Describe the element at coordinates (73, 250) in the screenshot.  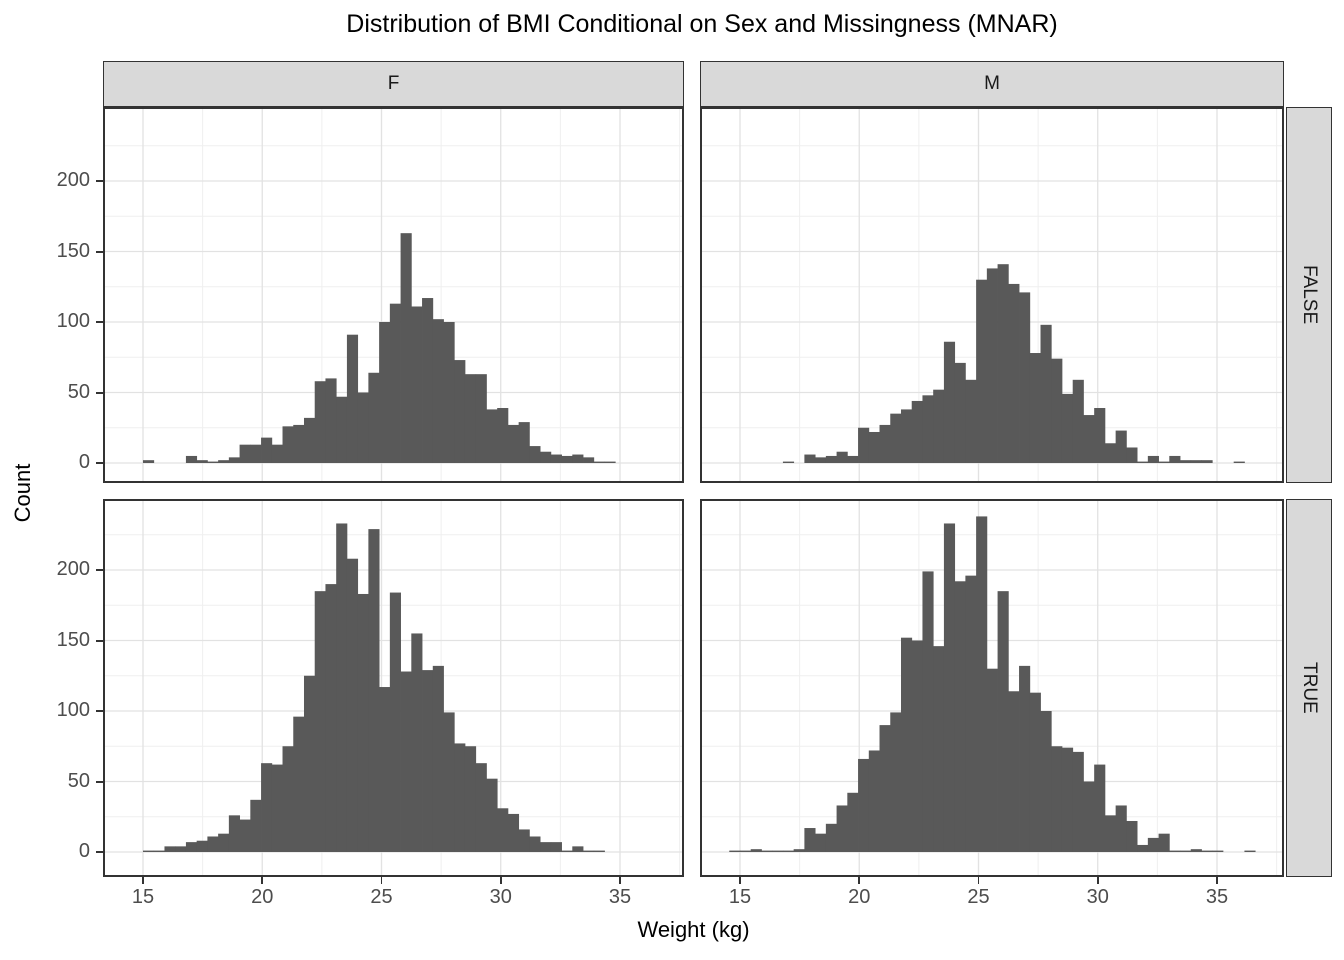
I see `y-tick-label: 150` at that location.